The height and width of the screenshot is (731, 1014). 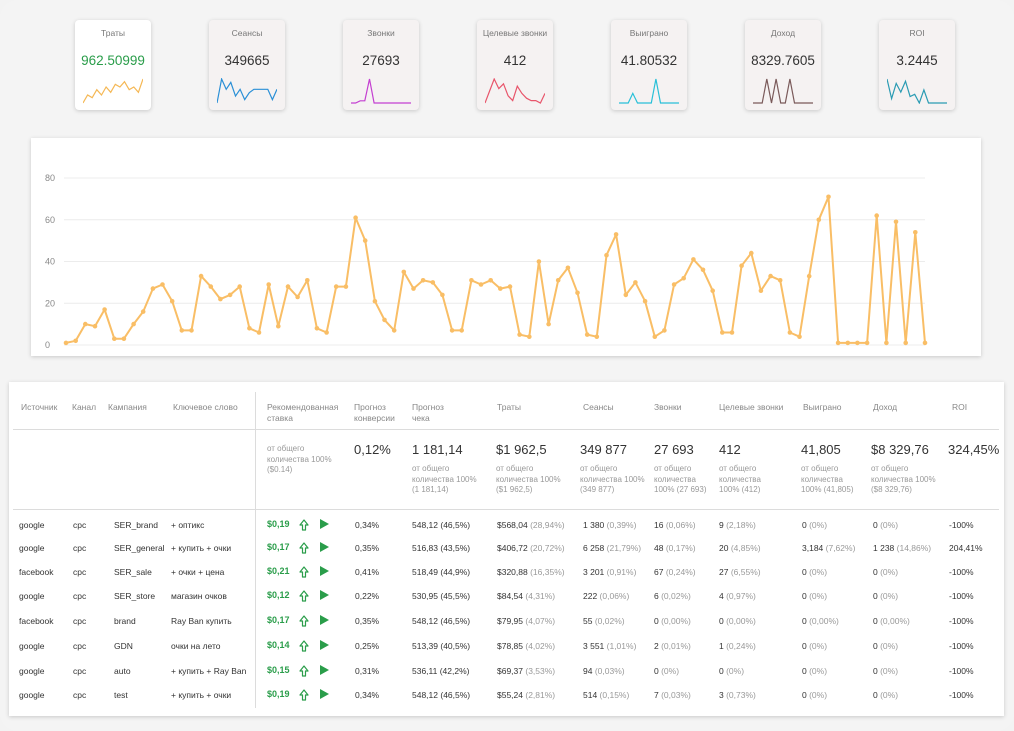 What do you see at coordinates (303, 412) in the screenshot?
I see `col-header-bid: Рекомендованная ставка` at bounding box center [303, 412].